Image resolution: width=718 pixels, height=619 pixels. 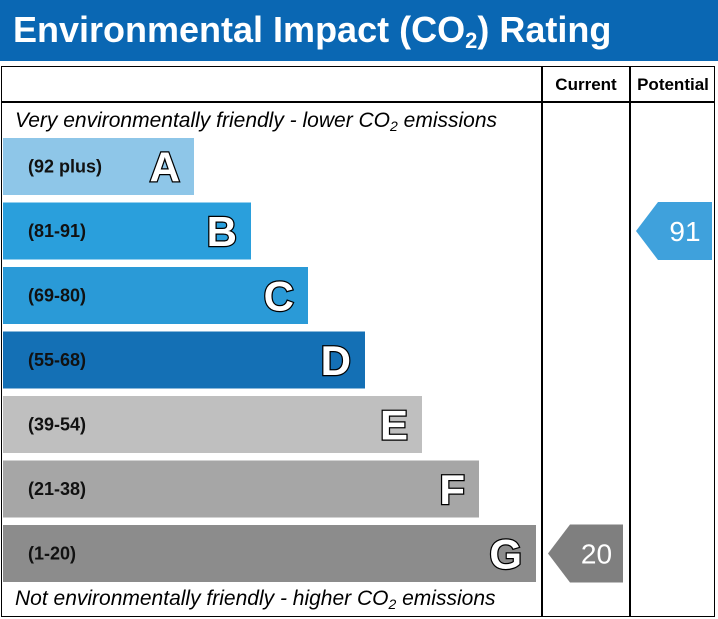 What do you see at coordinates (358, 102) in the screenshot?
I see `header-row-divider` at bounding box center [358, 102].